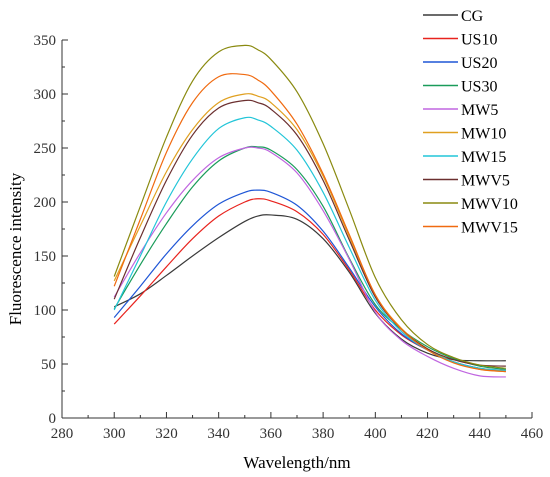  I want to click on x-axis-title: Wavelength/nm, so click(296, 462).